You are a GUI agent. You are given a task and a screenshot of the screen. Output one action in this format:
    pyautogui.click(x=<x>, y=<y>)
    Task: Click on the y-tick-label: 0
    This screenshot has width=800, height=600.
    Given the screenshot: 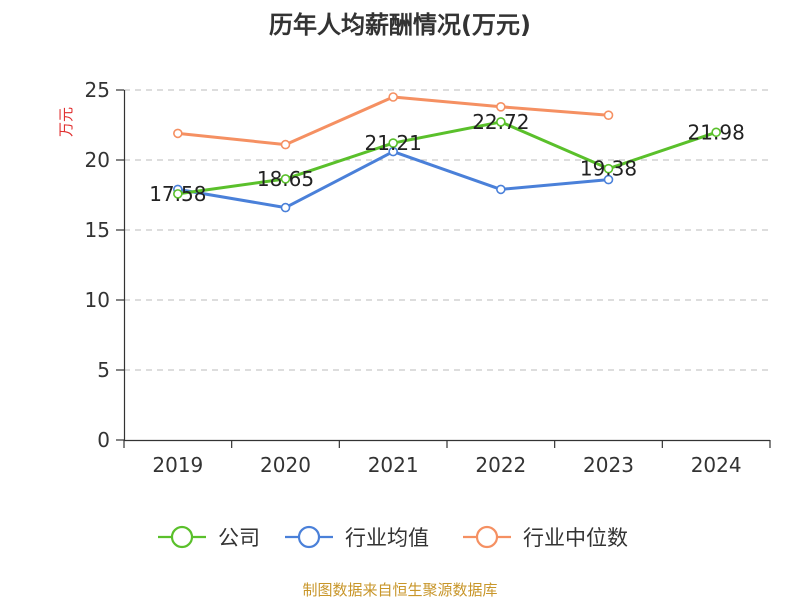 What is the action you would take?
    pyautogui.click(x=103, y=440)
    